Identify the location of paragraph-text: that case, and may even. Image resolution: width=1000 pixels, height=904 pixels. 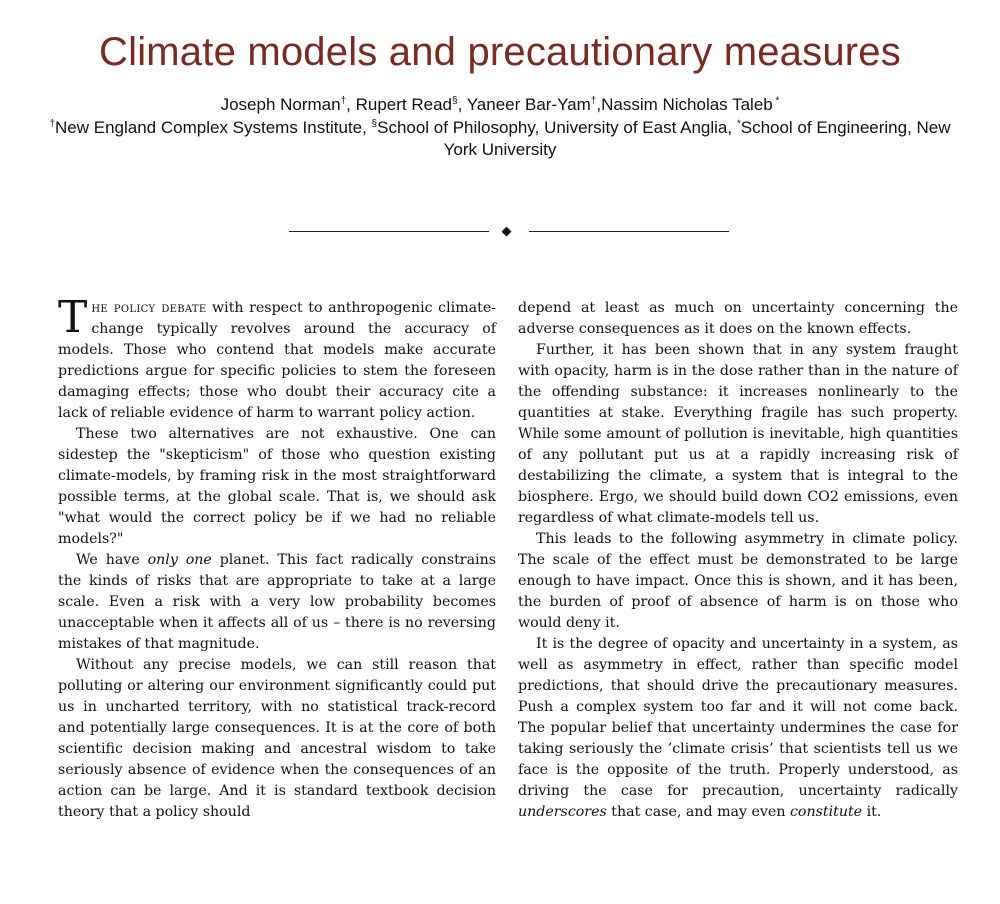
(698, 812).